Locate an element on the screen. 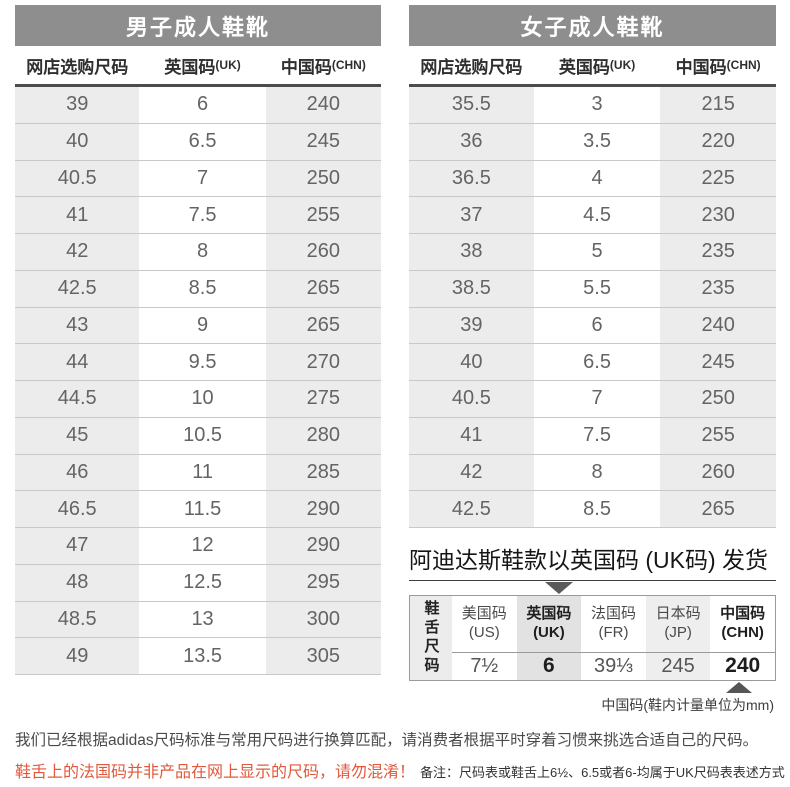 The image size is (790, 787). table-row: 44.5 10 275 is located at coordinates (198, 399).